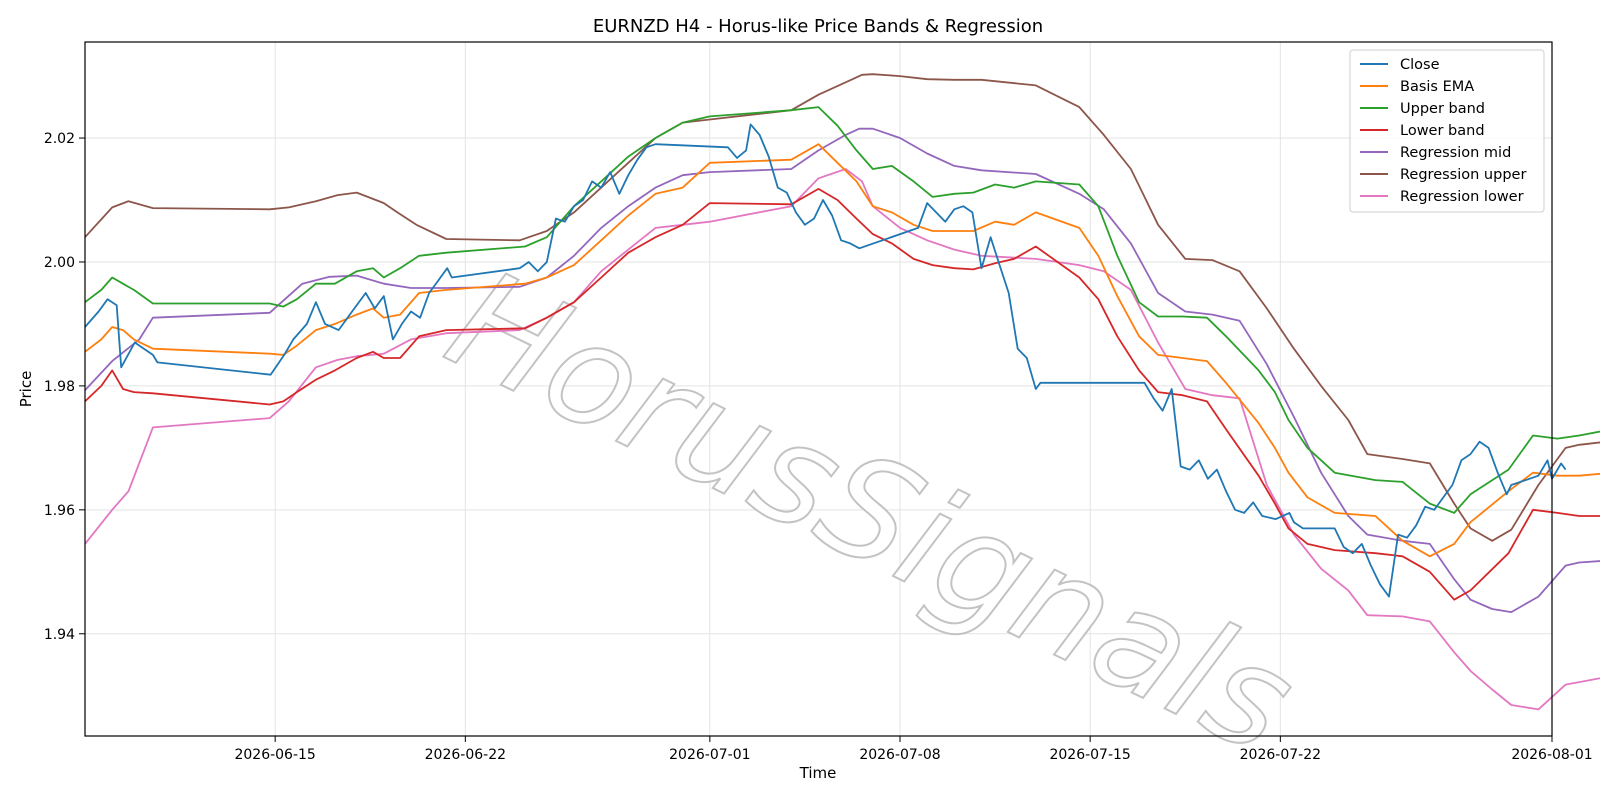 This screenshot has width=1600, height=800. What do you see at coordinates (1463, 175) in the screenshot?
I see `legend-label: Regression upper` at bounding box center [1463, 175].